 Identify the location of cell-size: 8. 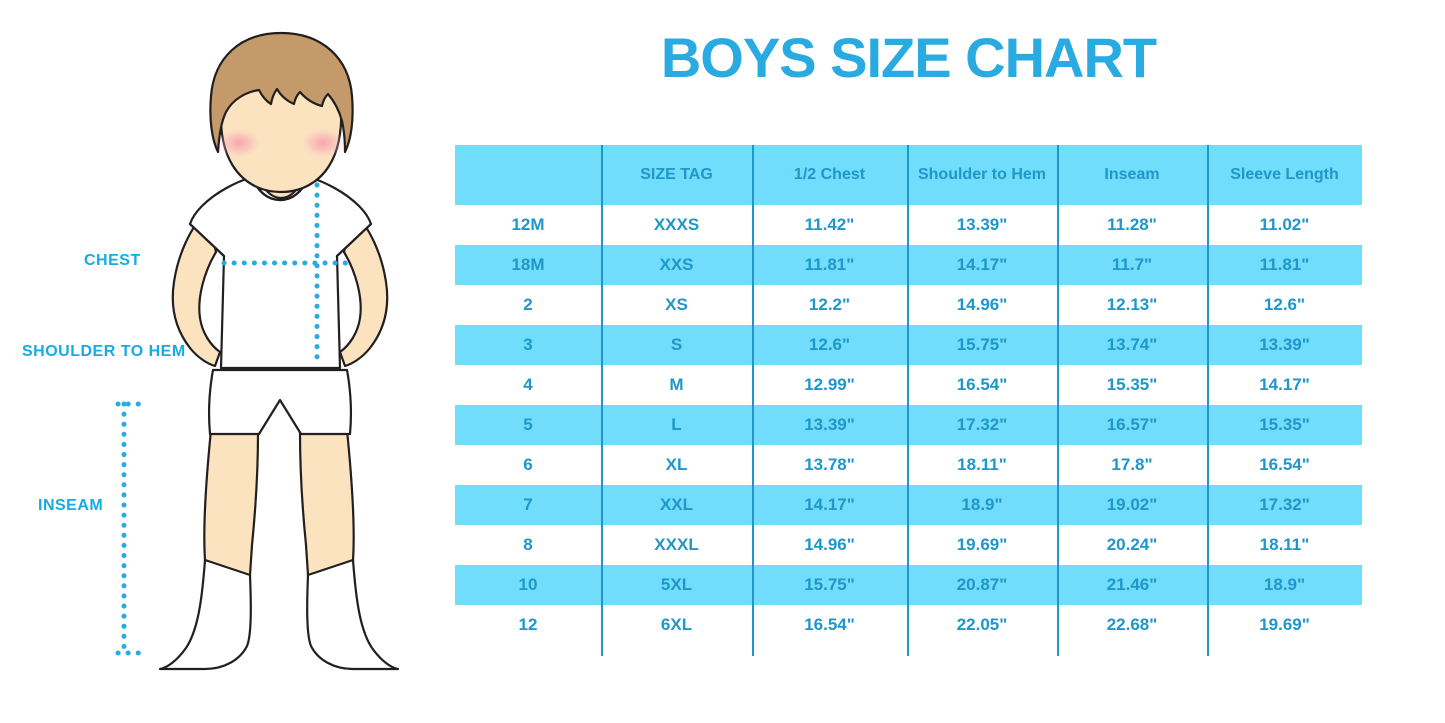
(528, 545).